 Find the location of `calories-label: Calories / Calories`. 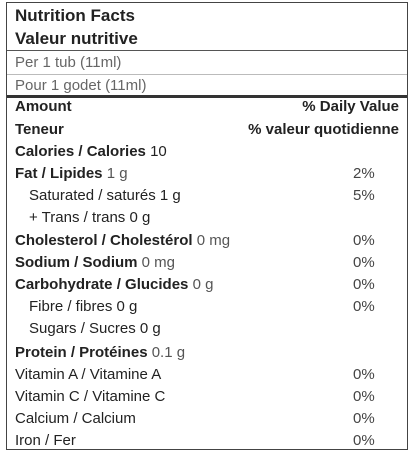

calories-label: Calories / Calories is located at coordinates (80, 151).